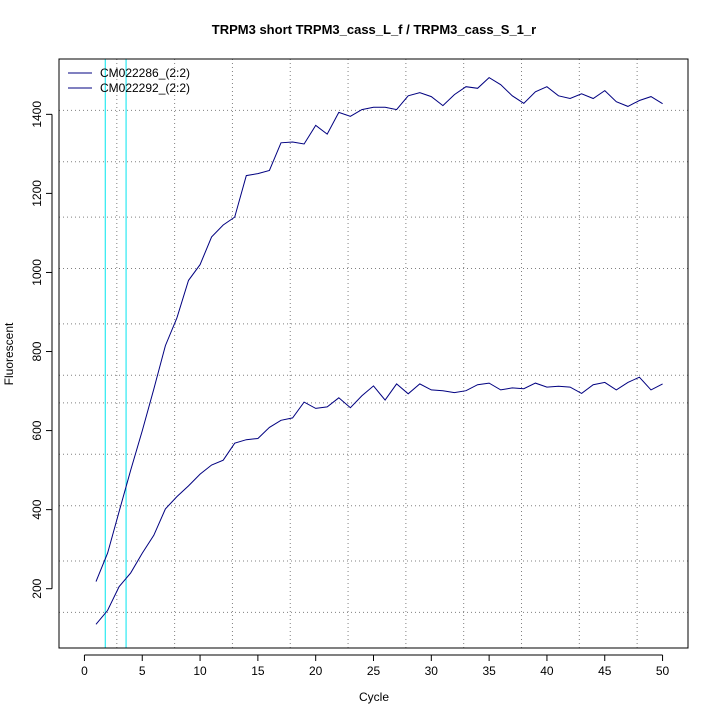  What do you see at coordinates (115, 353) in the screenshot?
I see `vertical-markers` at bounding box center [115, 353].